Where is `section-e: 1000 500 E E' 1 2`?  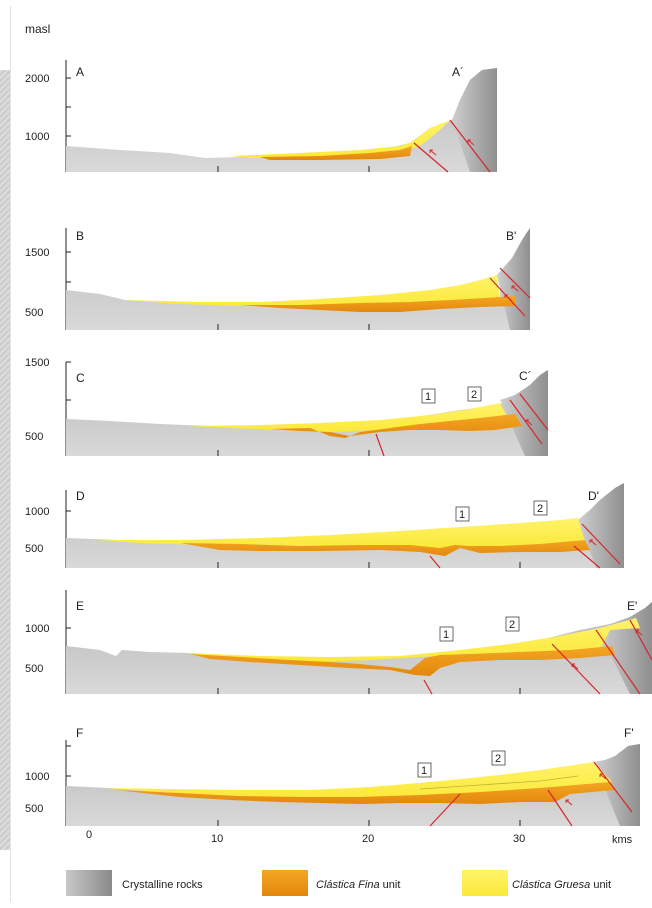
section-e: 1000 500 E E' 1 2 is located at coordinates (338, 642).